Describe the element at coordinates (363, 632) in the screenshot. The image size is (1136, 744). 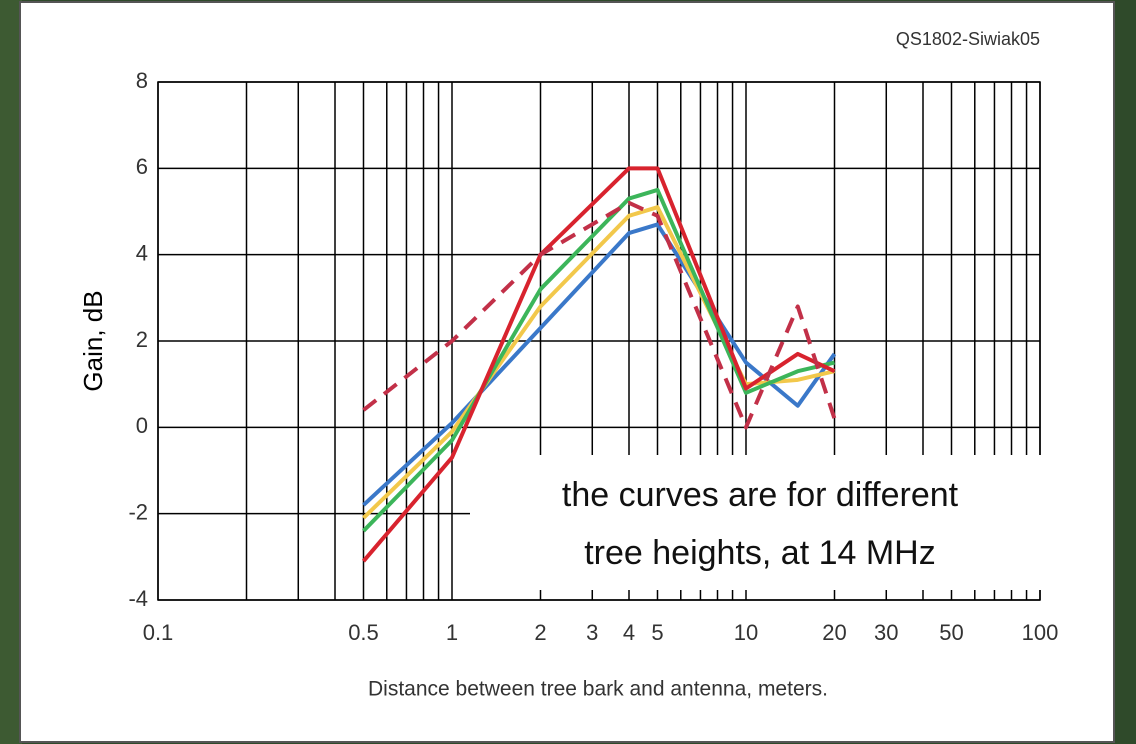
I see `x-tick-label: 0.5` at that location.